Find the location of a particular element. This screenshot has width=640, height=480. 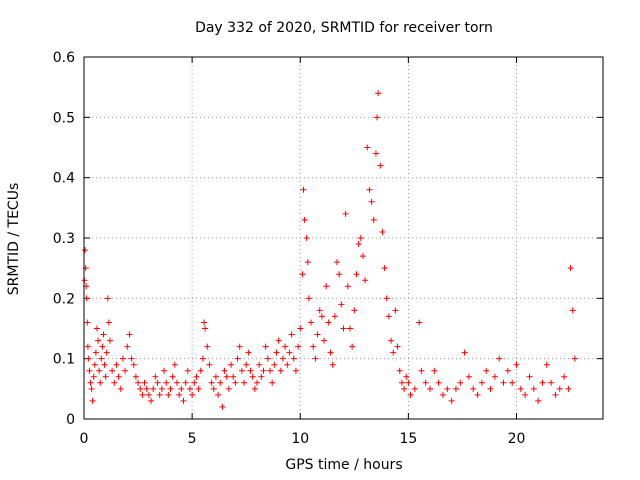

y-tick-label: 0.3 is located at coordinates (64, 239).